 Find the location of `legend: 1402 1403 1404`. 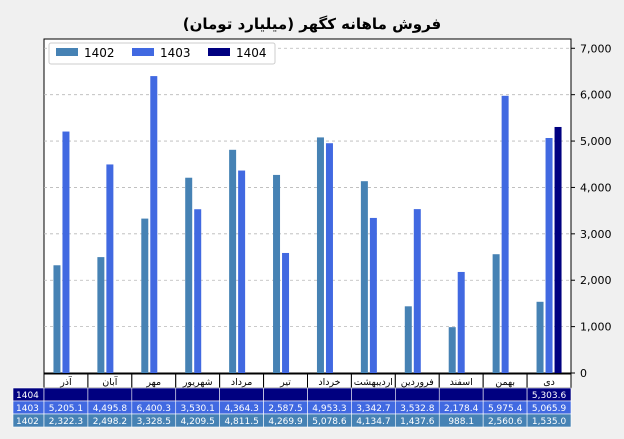

legend: 1402 1403 1404 is located at coordinates (162, 53).